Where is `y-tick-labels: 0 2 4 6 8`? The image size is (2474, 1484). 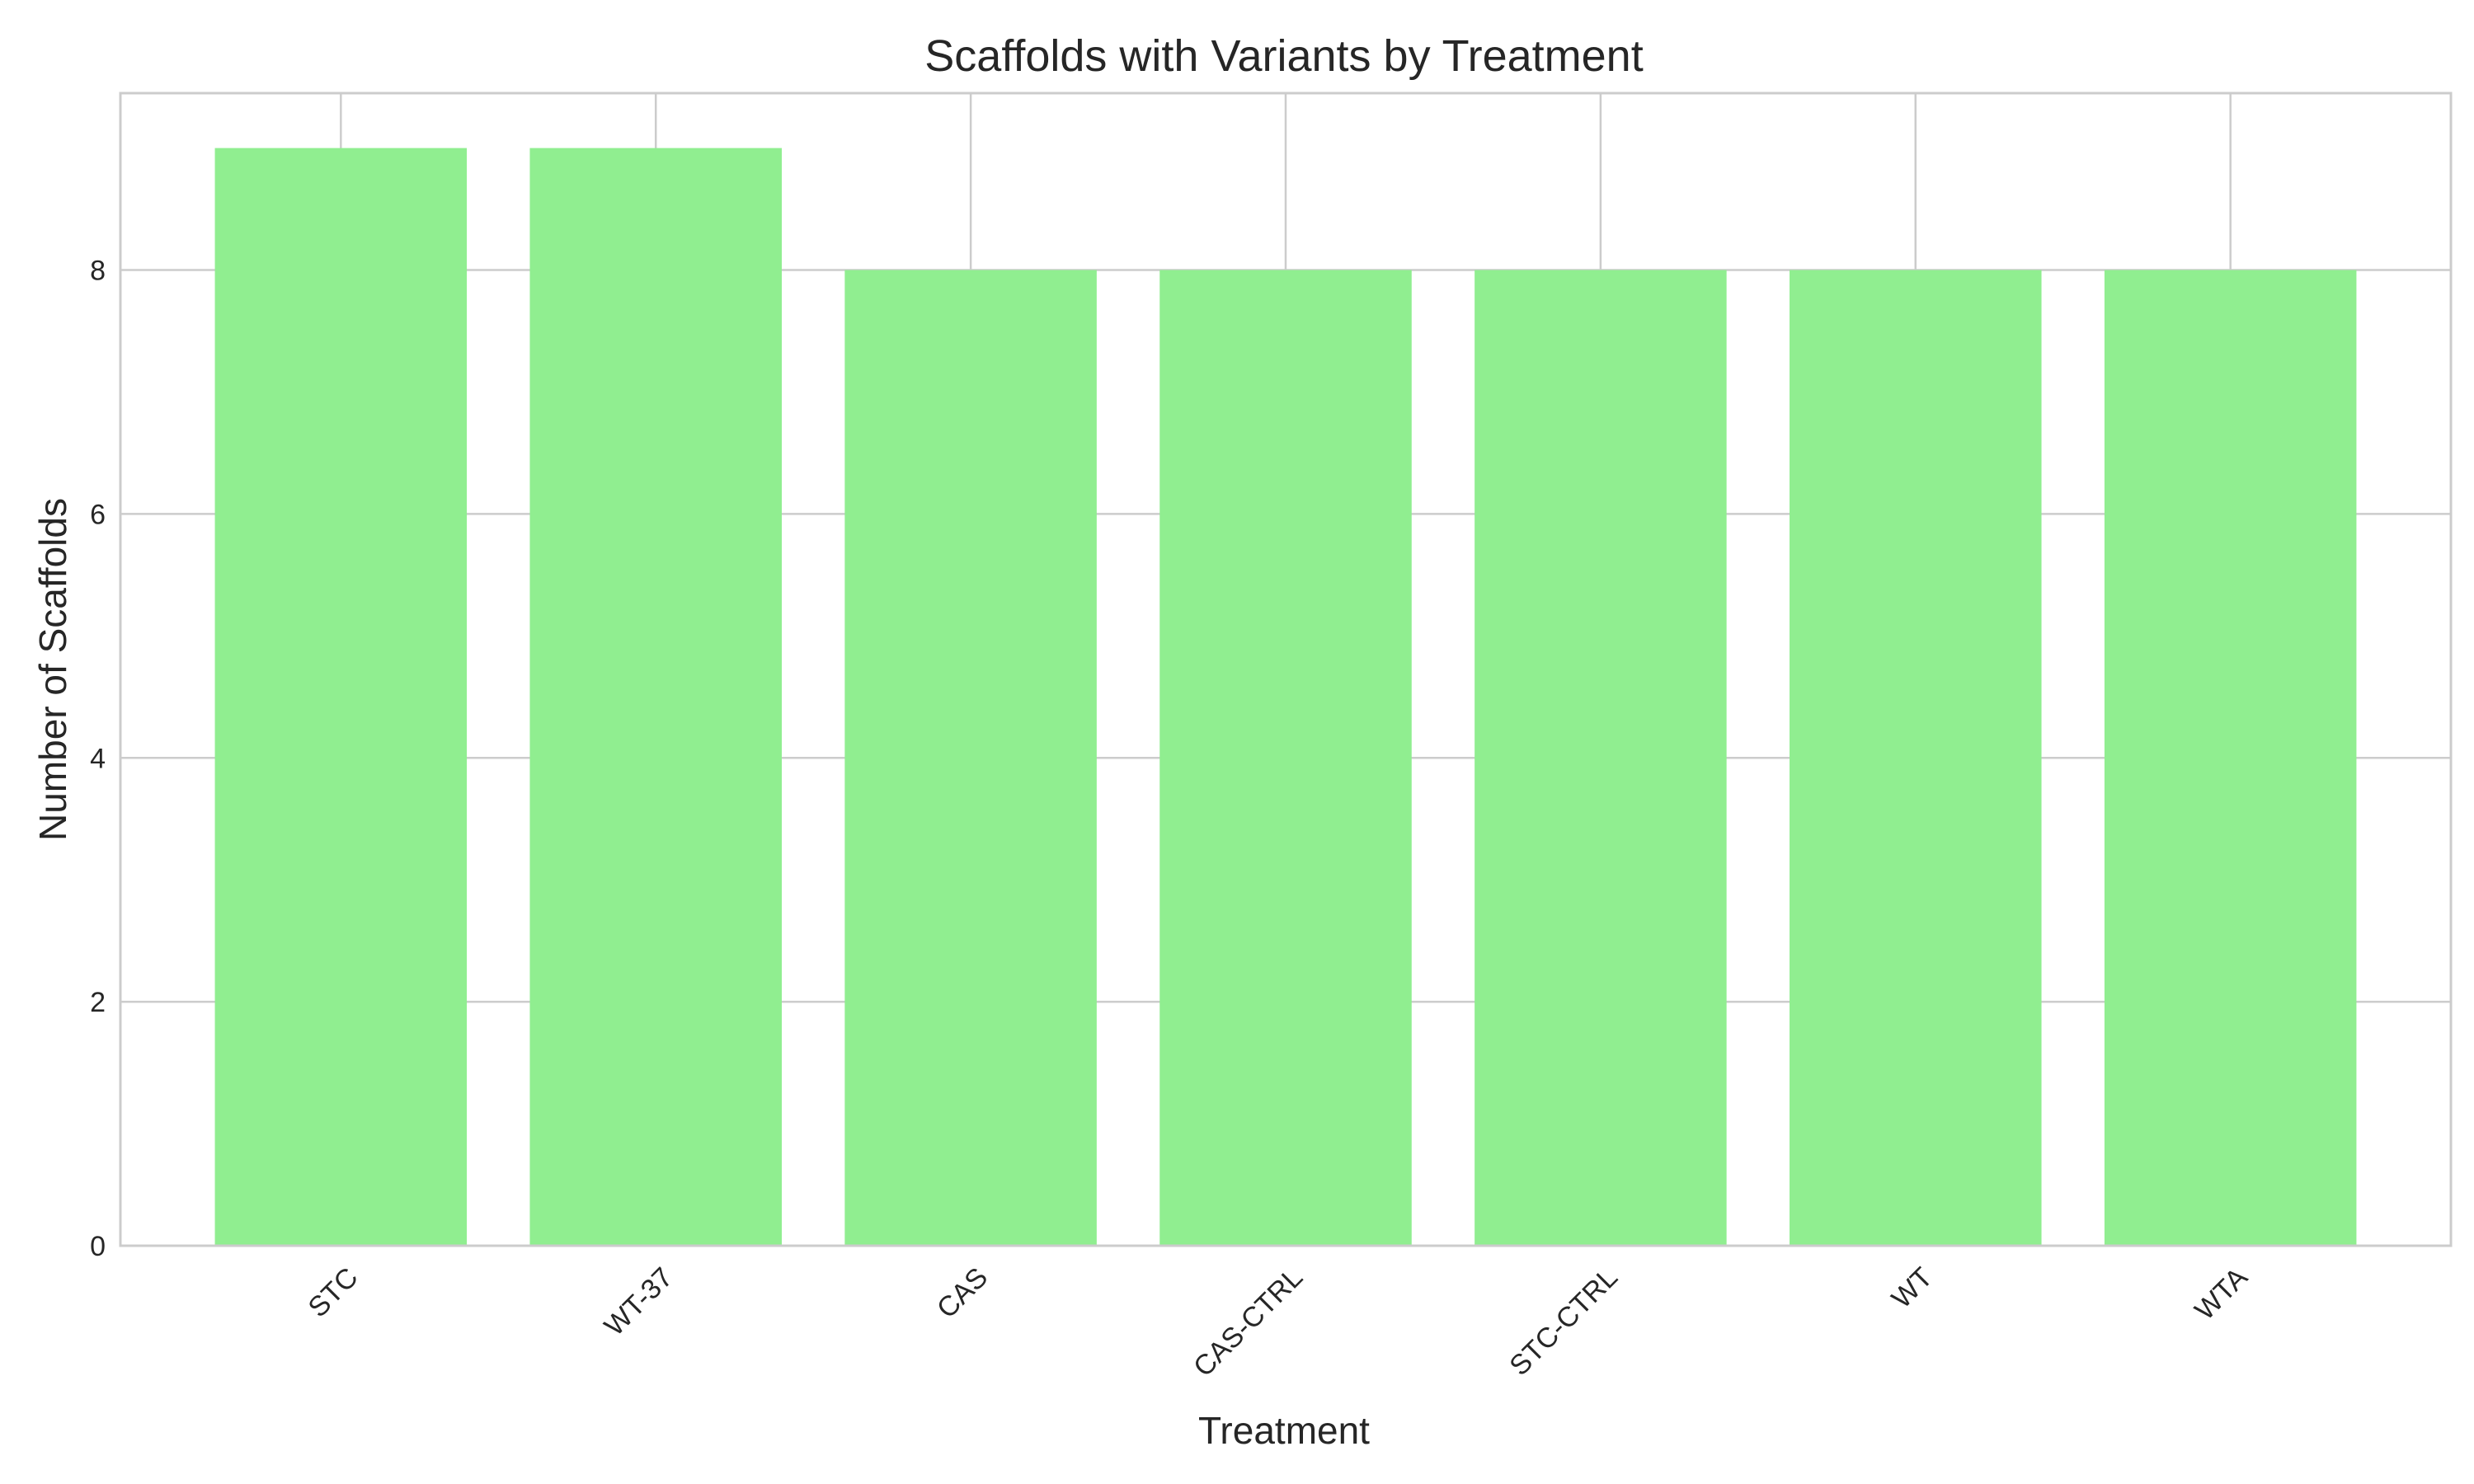
y-tick-labels: 0 2 4 6 8 is located at coordinates (98, 759).